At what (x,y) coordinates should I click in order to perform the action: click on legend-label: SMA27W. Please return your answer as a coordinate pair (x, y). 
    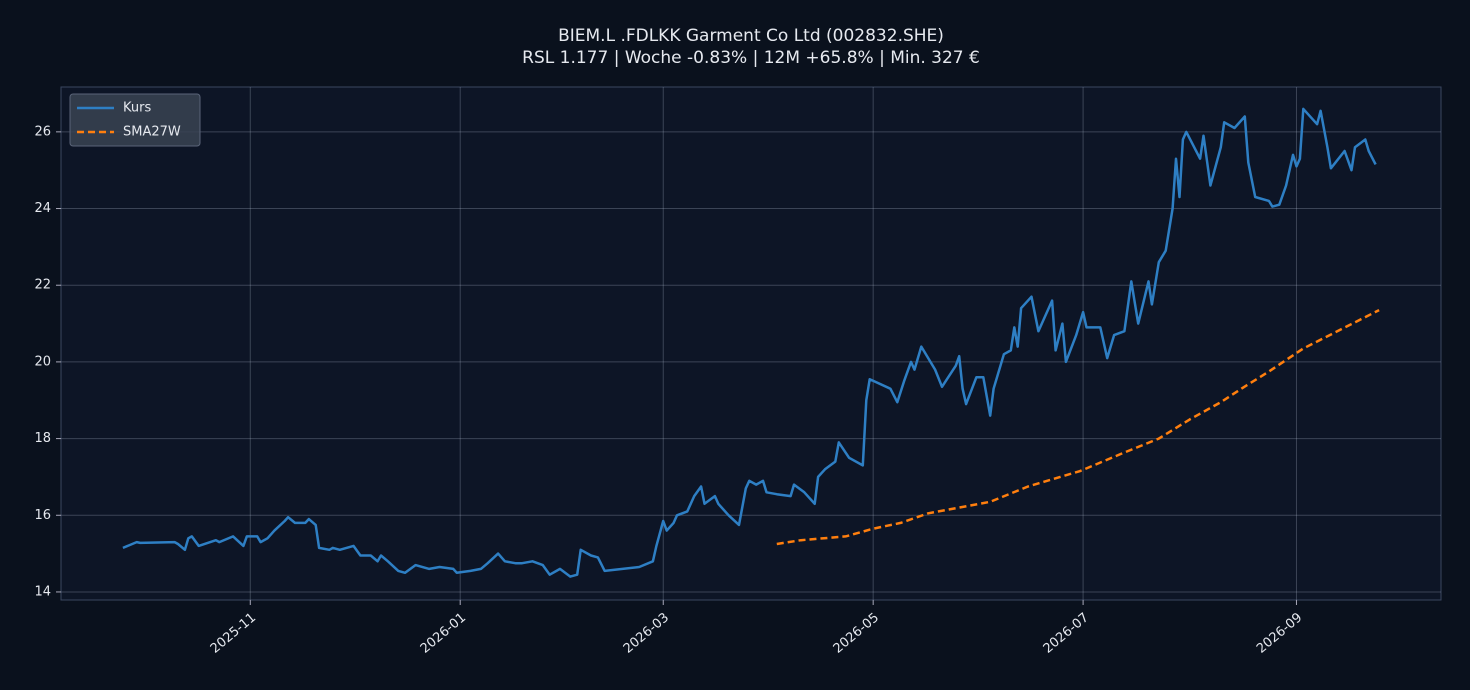
    Looking at the image, I should click on (152, 132).